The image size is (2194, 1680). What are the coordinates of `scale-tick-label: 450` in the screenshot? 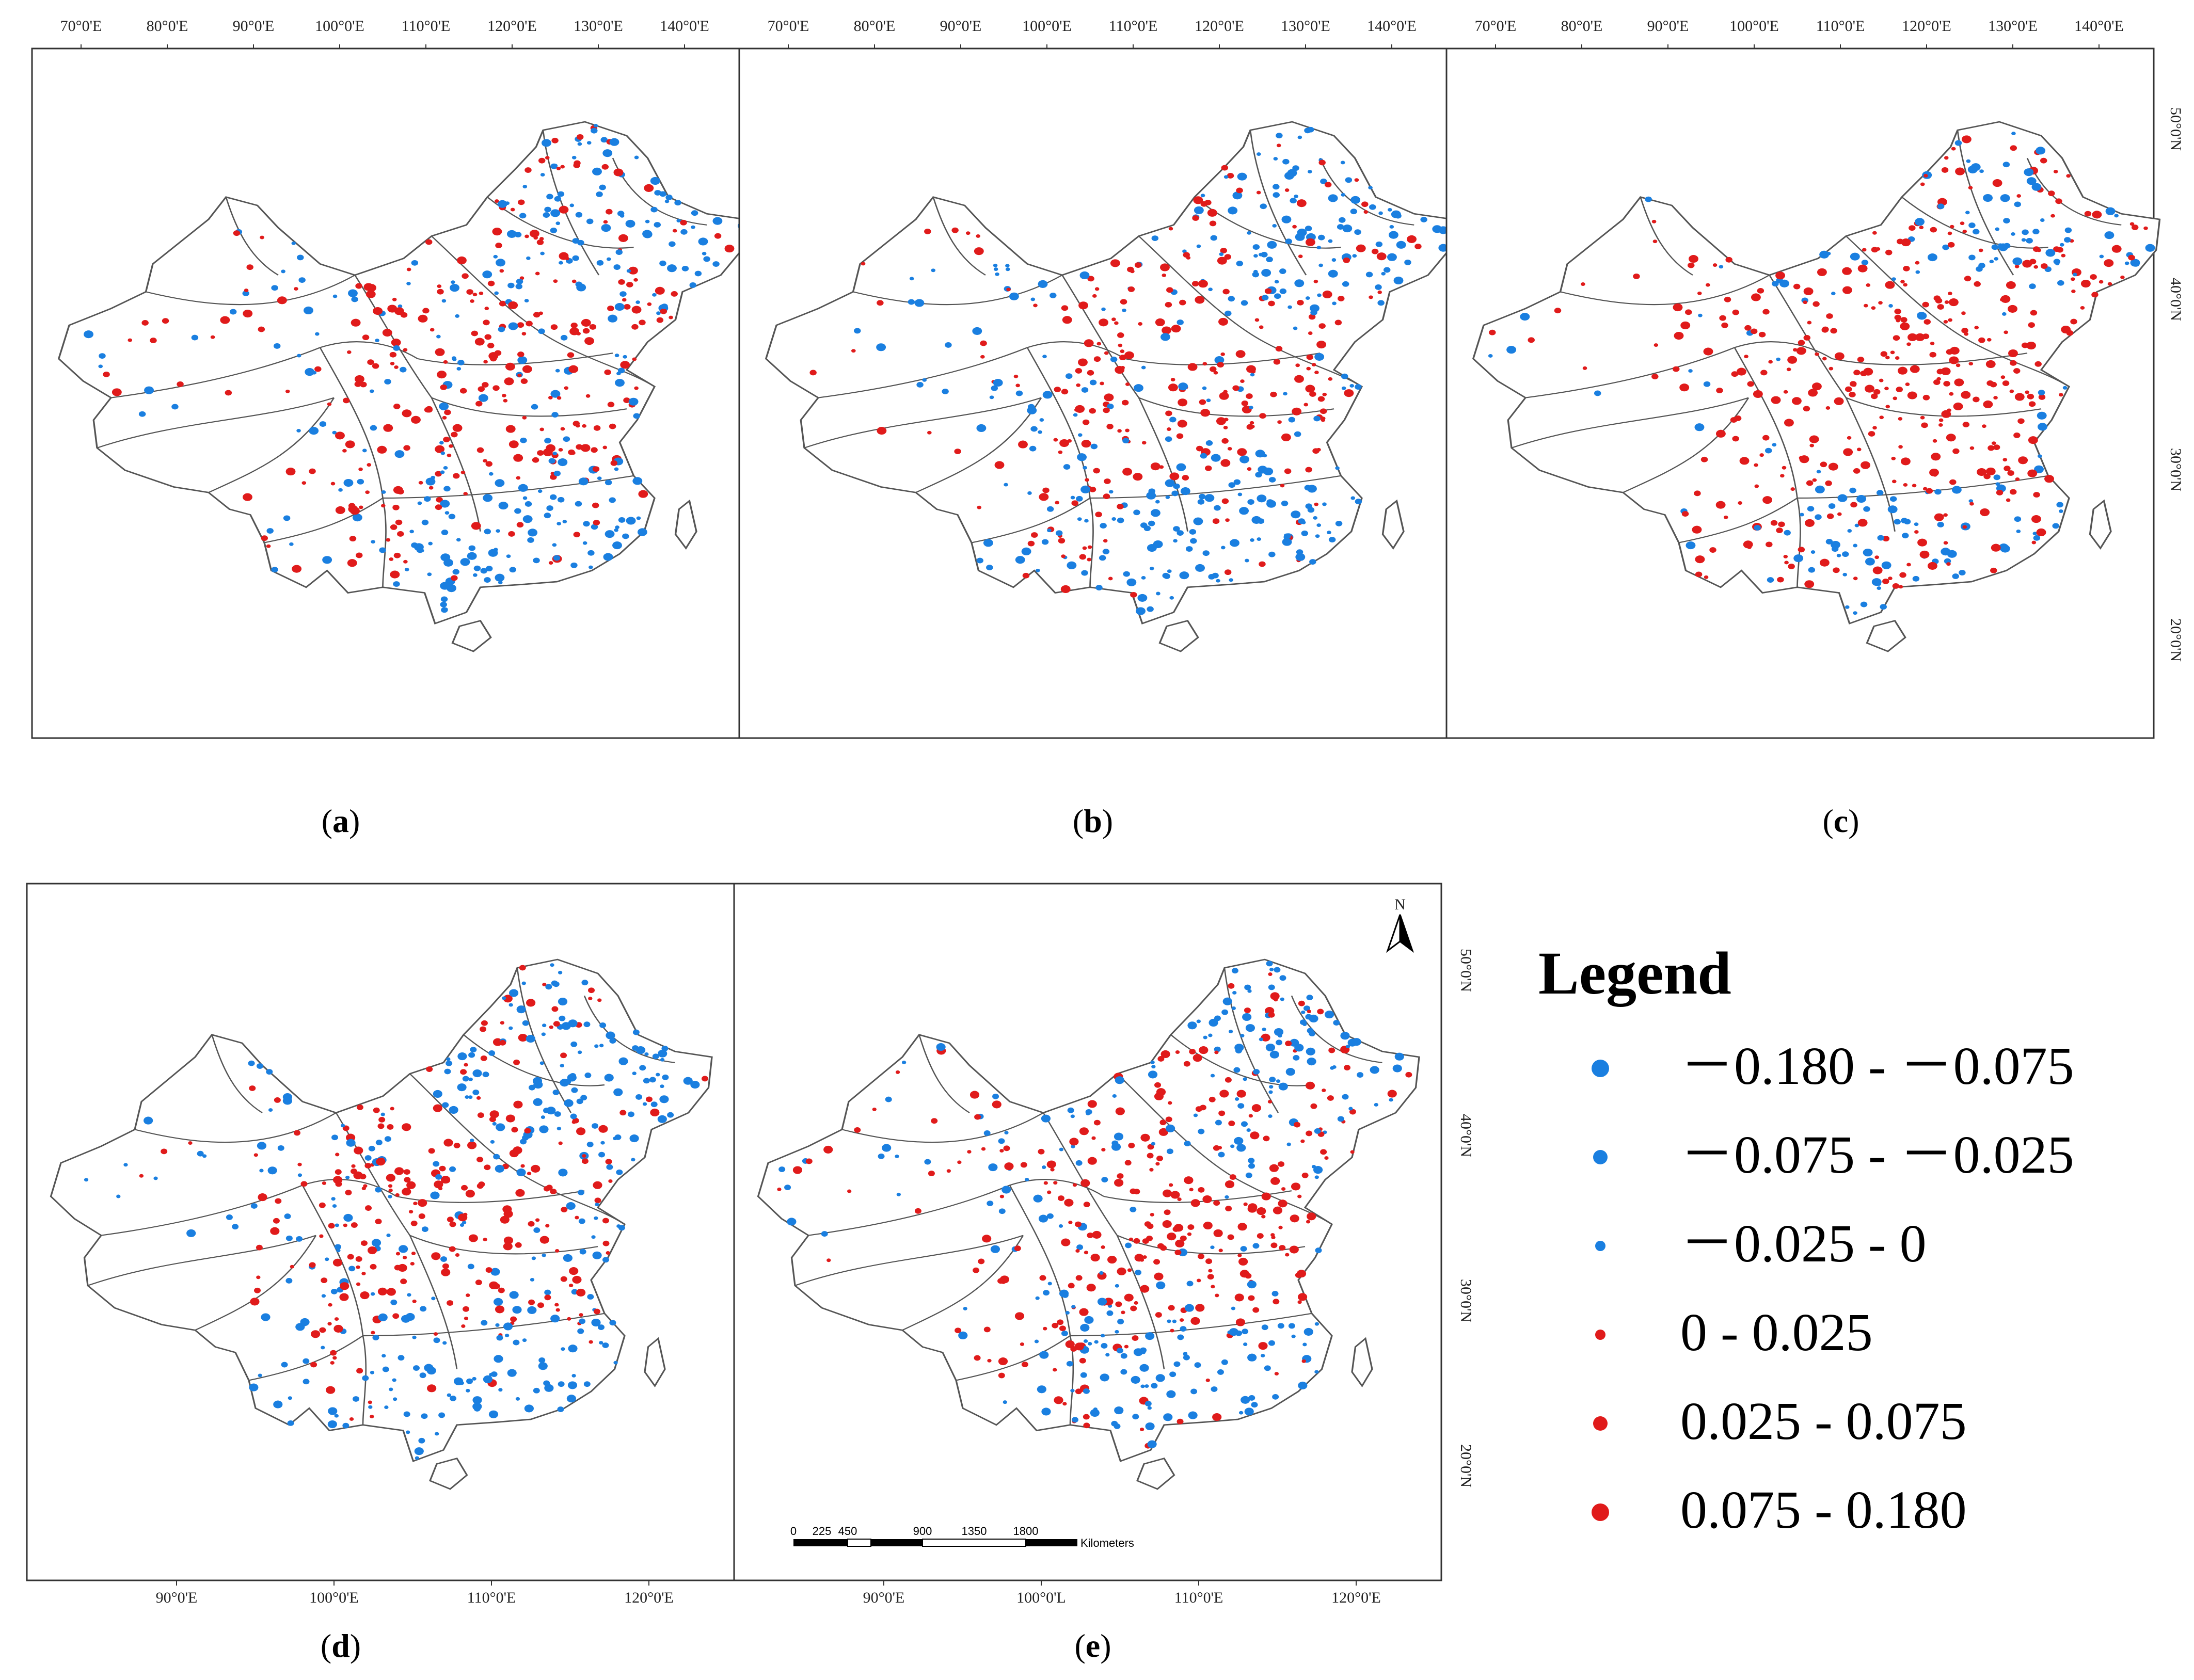 It's located at (847, 1531).